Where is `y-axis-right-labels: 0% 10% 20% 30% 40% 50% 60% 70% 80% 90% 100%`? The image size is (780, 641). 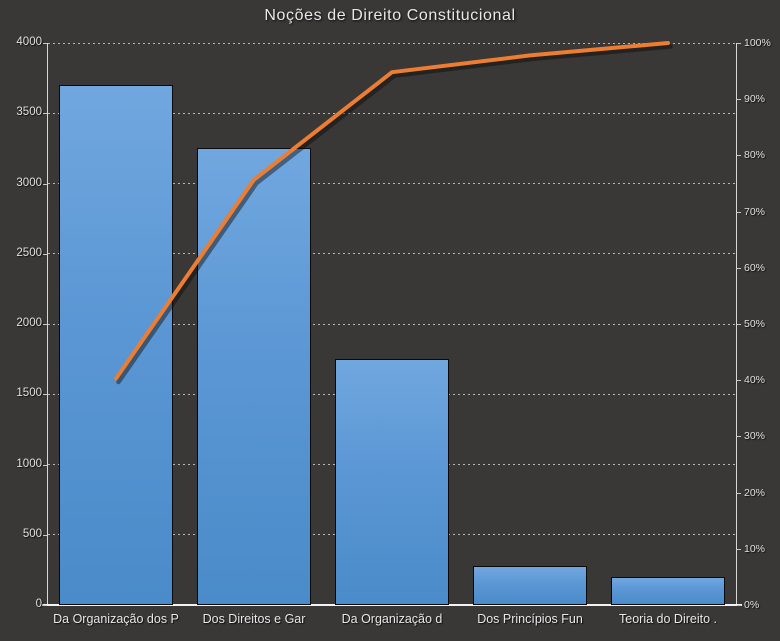 y-axis-right-labels: 0% 10% 20% 30% 40% 50% 60% 70% 80% 90% 100% is located at coordinates (762, 324).